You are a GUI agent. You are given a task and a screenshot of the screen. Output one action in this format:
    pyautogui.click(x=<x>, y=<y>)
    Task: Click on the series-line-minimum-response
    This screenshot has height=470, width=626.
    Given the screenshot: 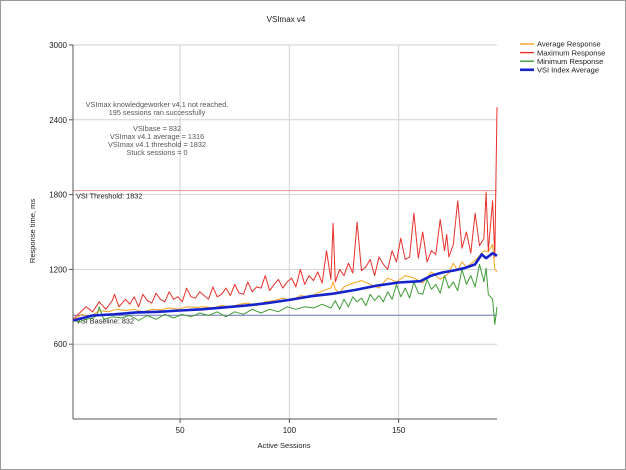 What is the action you would take?
    pyautogui.click(x=285, y=294)
    